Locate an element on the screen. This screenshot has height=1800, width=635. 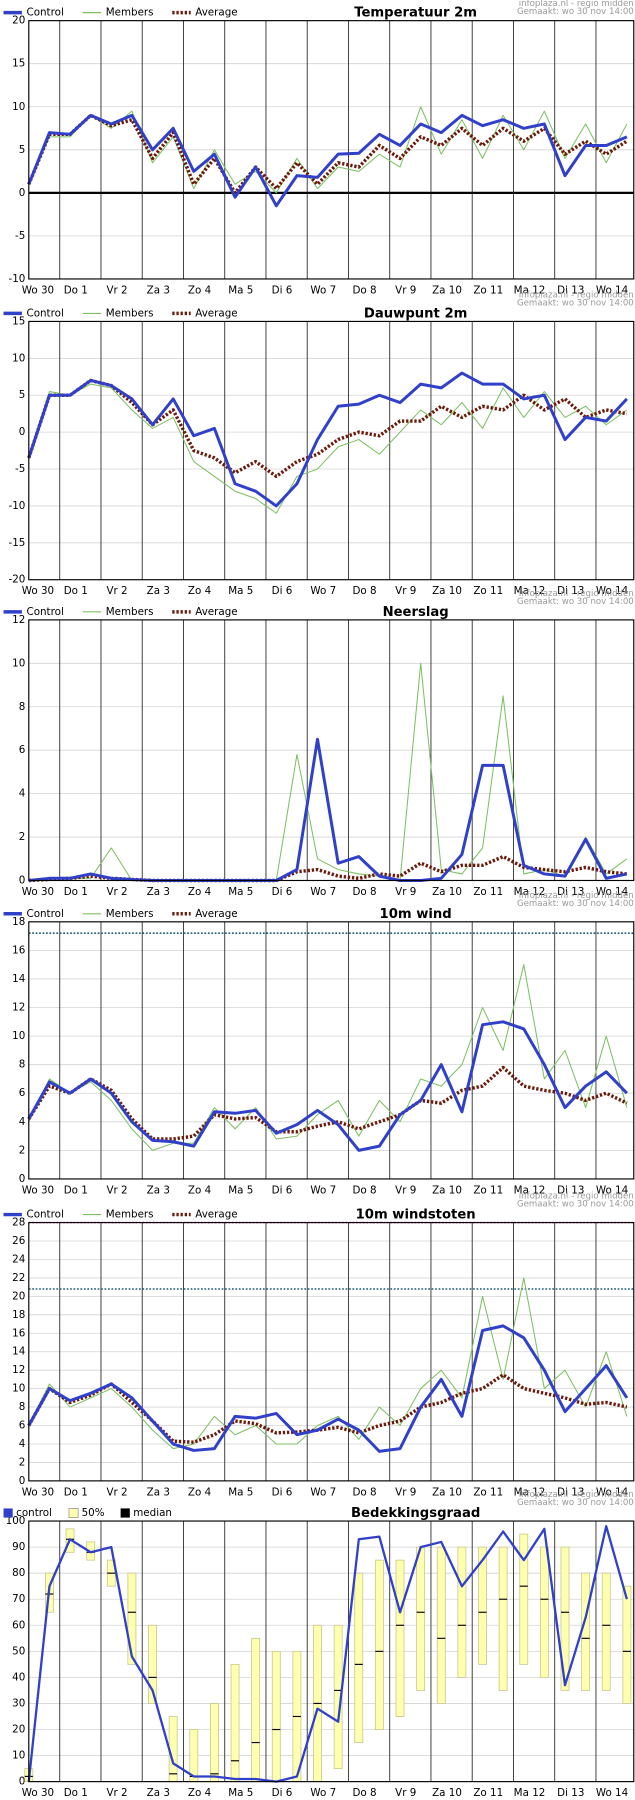
y-tick-label: 40 is located at coordinates (18, 1677).